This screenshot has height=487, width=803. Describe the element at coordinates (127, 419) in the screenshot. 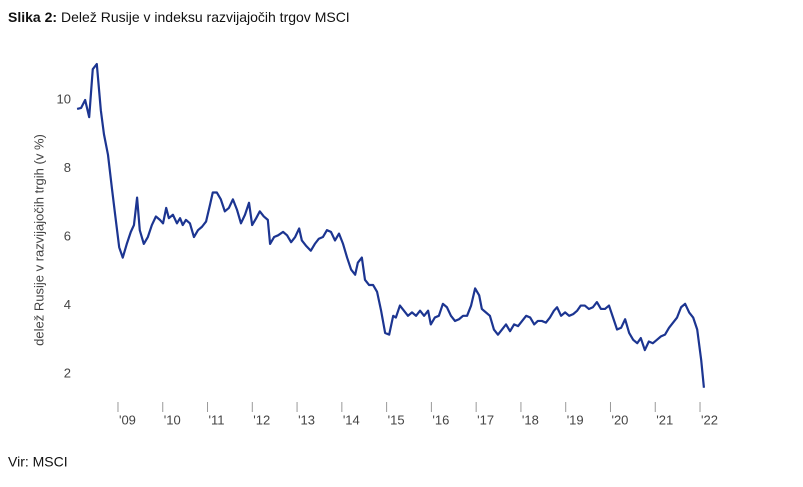

I see `x-tick-label: '09` at that location.